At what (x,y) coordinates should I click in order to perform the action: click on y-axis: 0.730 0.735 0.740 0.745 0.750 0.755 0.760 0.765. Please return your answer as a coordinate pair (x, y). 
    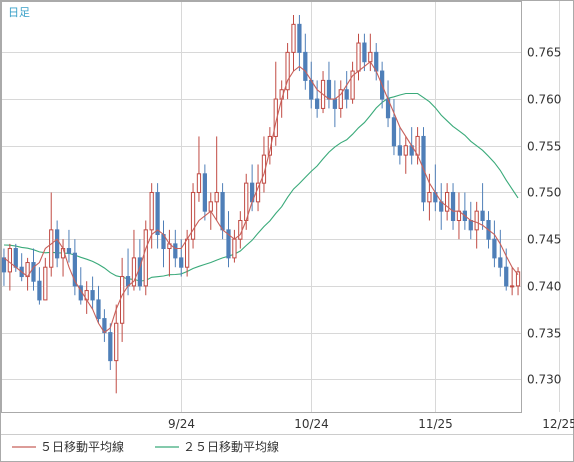
    Looking at the image, I should click on (544, 216).